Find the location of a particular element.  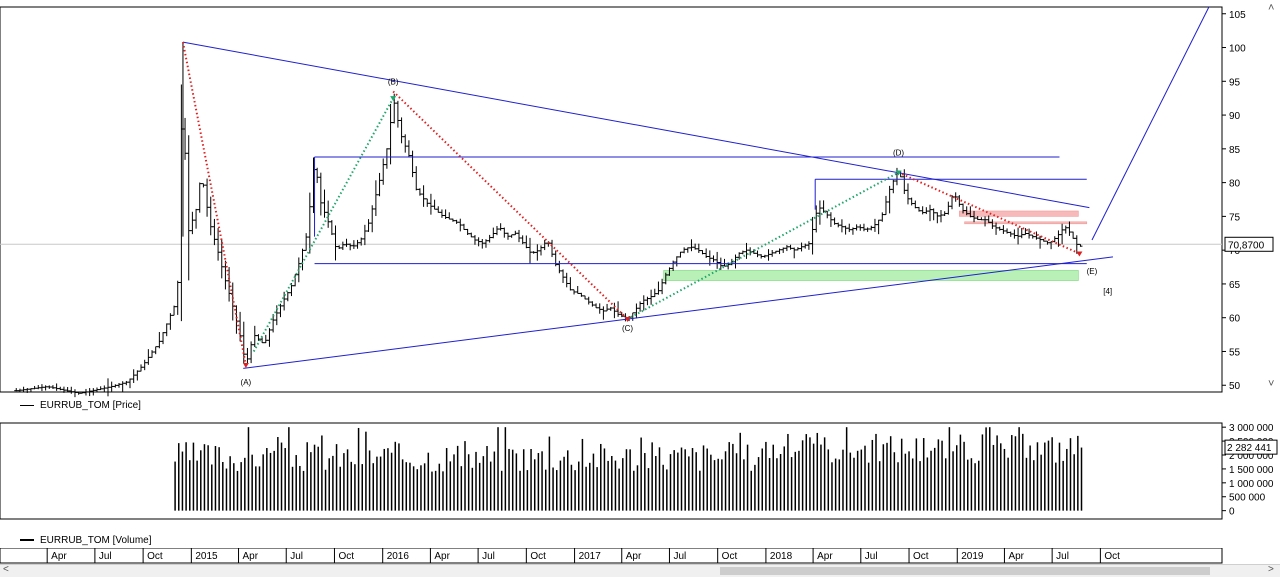

x-tick-label: 2015 is located at coordinates (206, 556).